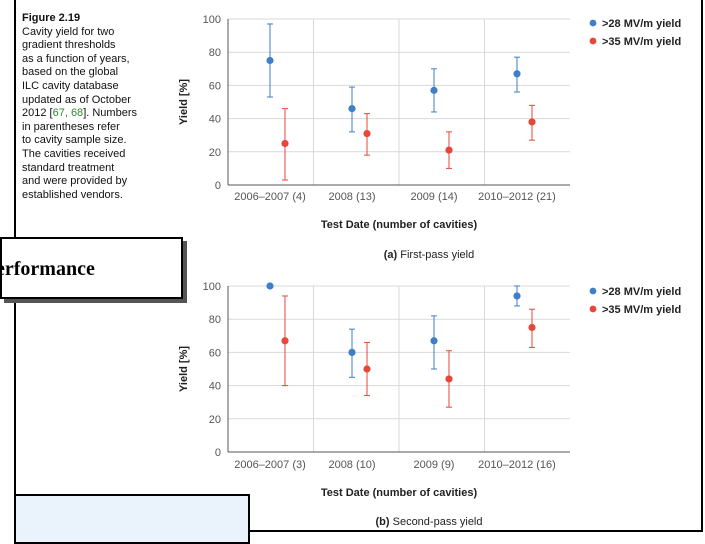 Image resolution: width=705 pixels, height=544 pixels. I want to click on chart-subtitle: (a) First-pass yield, so click(429, 255).